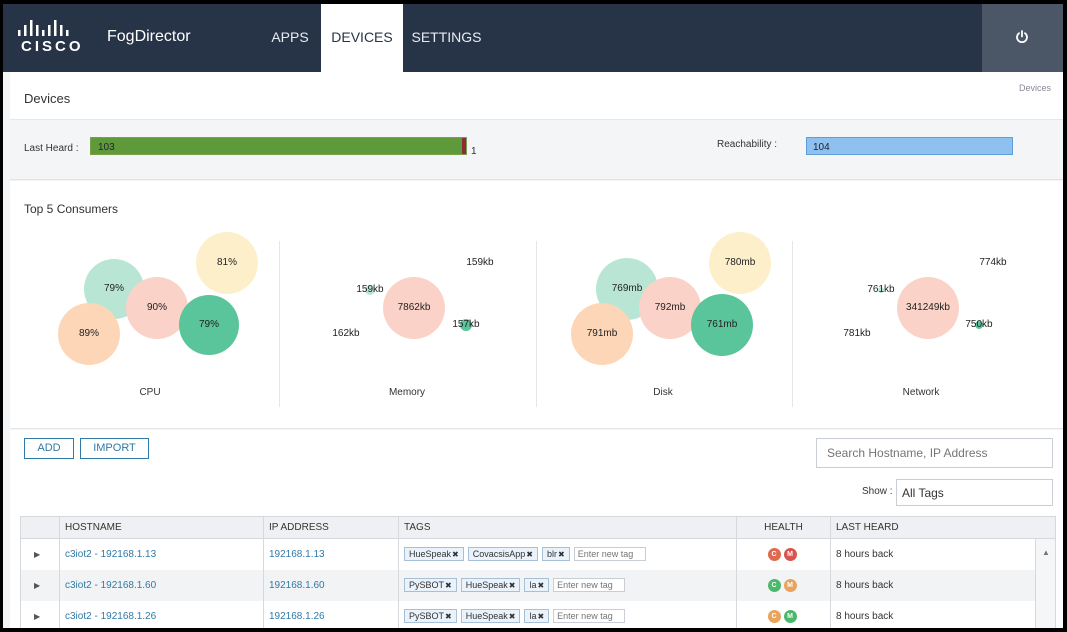 The height and width of the screenshot is (632, 1067). Describe the element at coordinates (790, 585) in the screenshot. I see `health-status-icon: M` at that location.